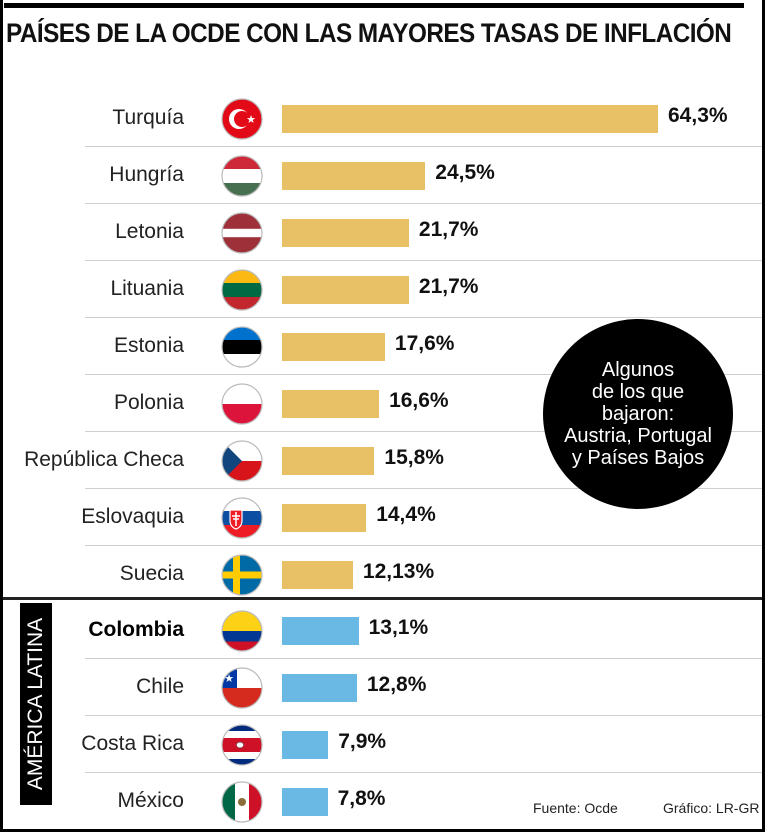  Describe the element at coordinates (242, 688) in the screenshot. I see `flag-cl-icon: ★` at that location.